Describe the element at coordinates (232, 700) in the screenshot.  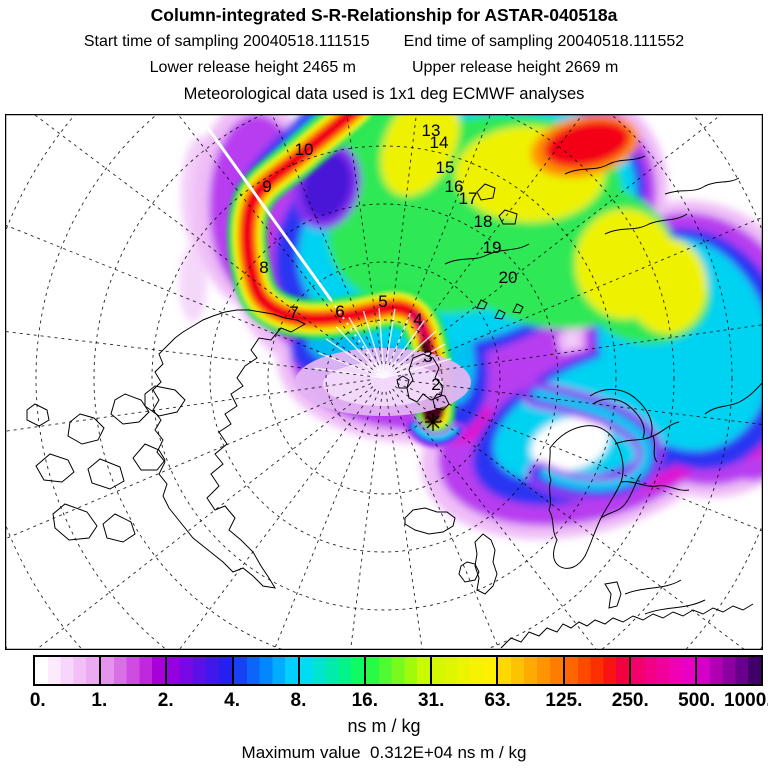
I see `colorbar-tick-label: 4.` at that location.